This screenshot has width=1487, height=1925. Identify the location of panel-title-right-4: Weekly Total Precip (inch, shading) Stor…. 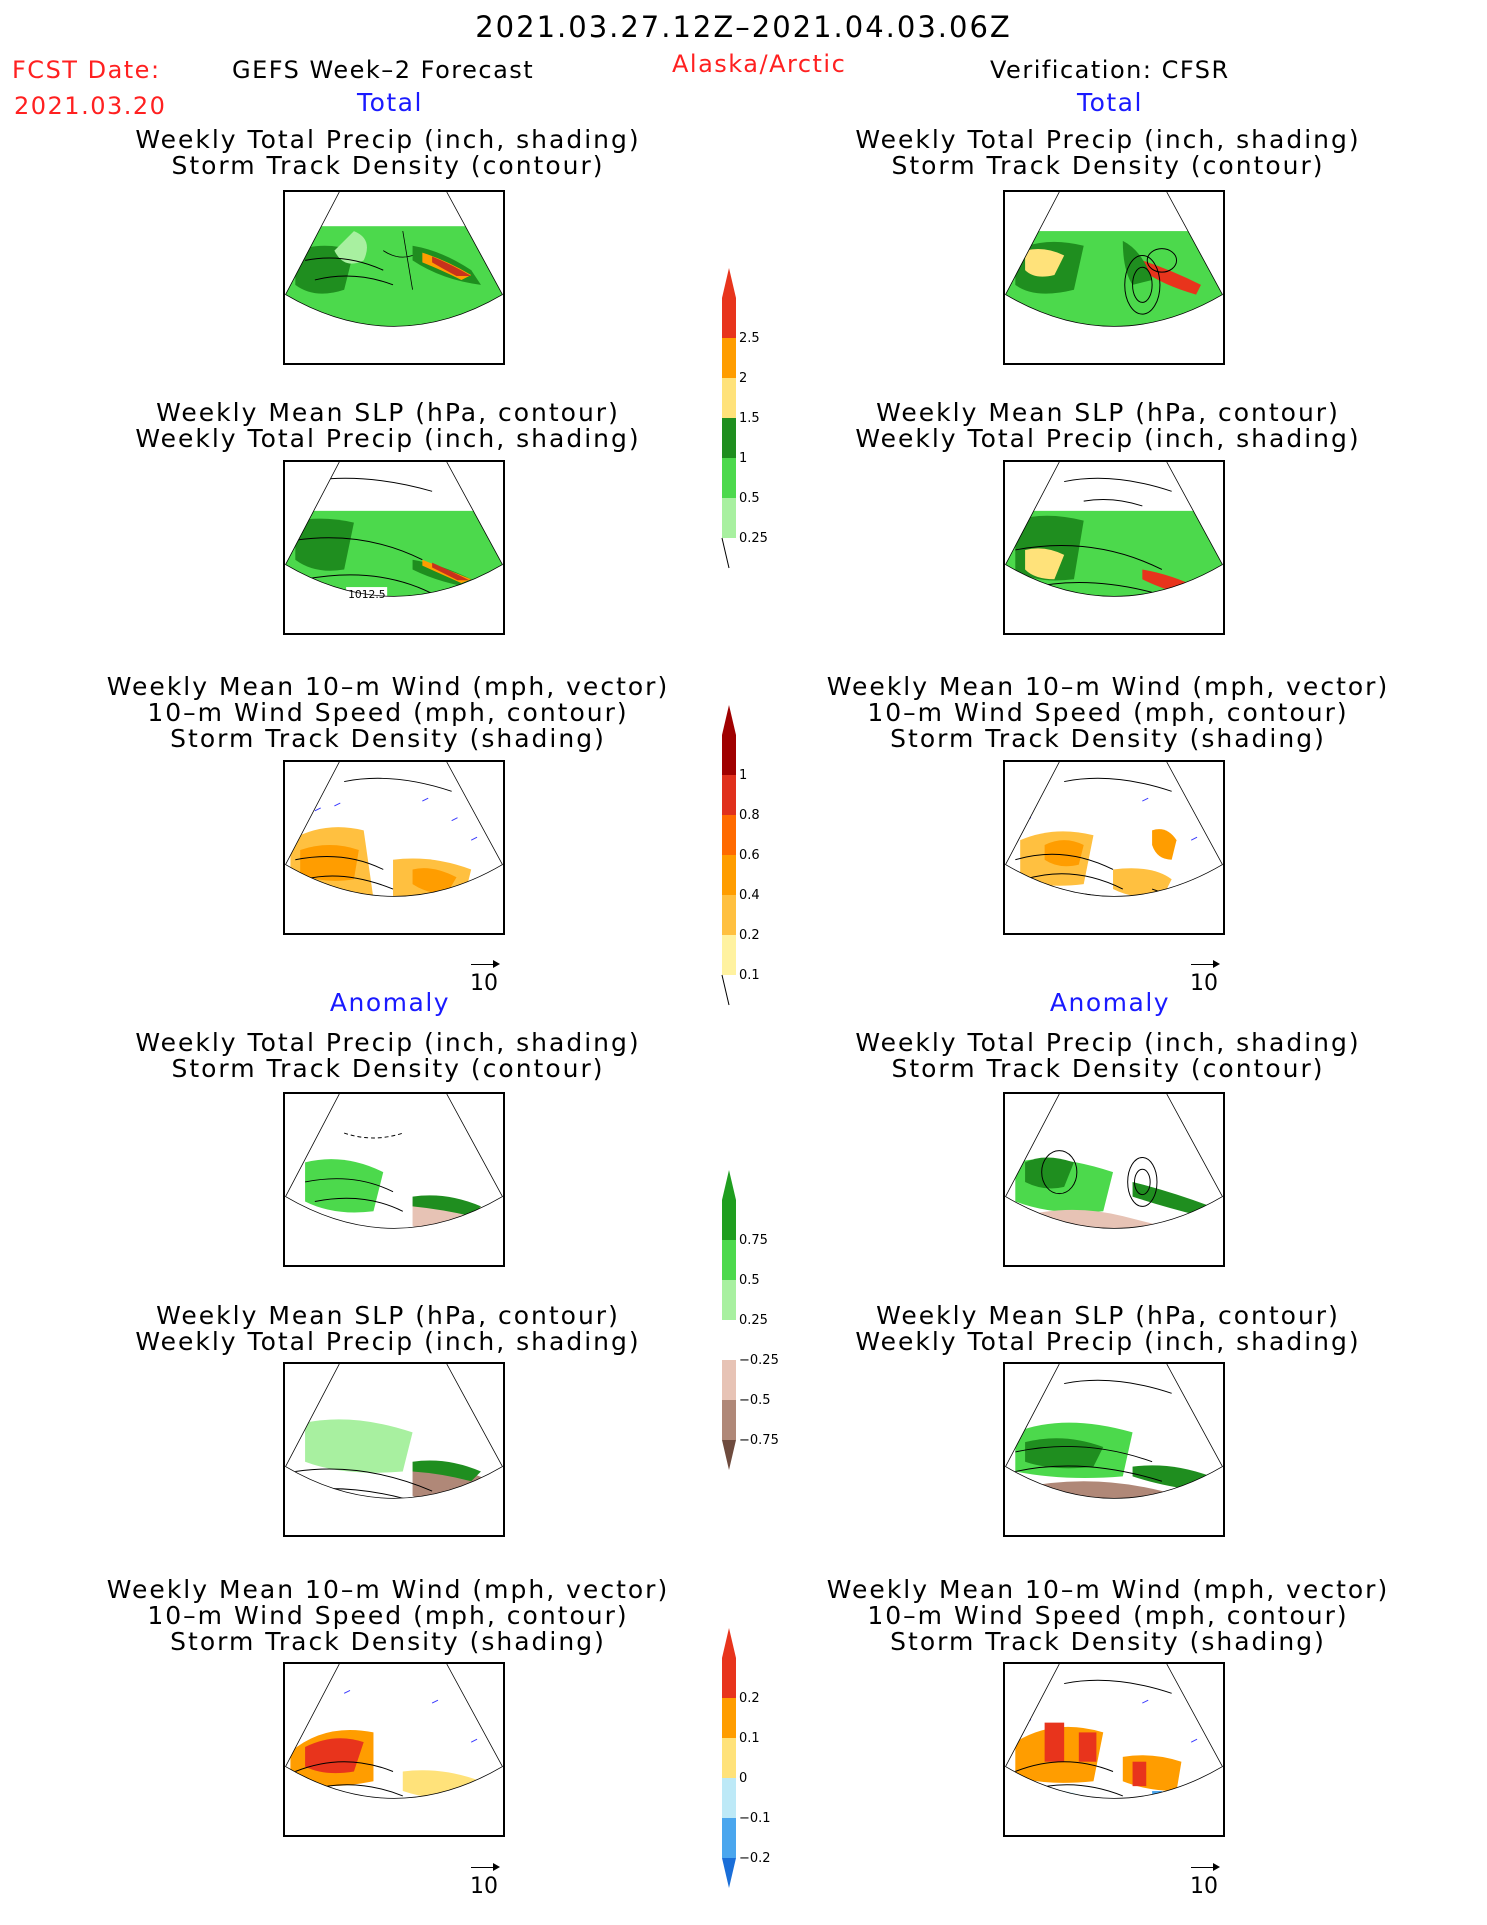
(1108, 1056).